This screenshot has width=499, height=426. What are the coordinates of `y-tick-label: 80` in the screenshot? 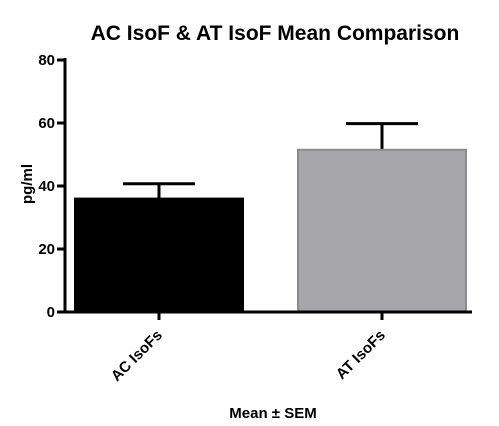 It's located at (46, 60).